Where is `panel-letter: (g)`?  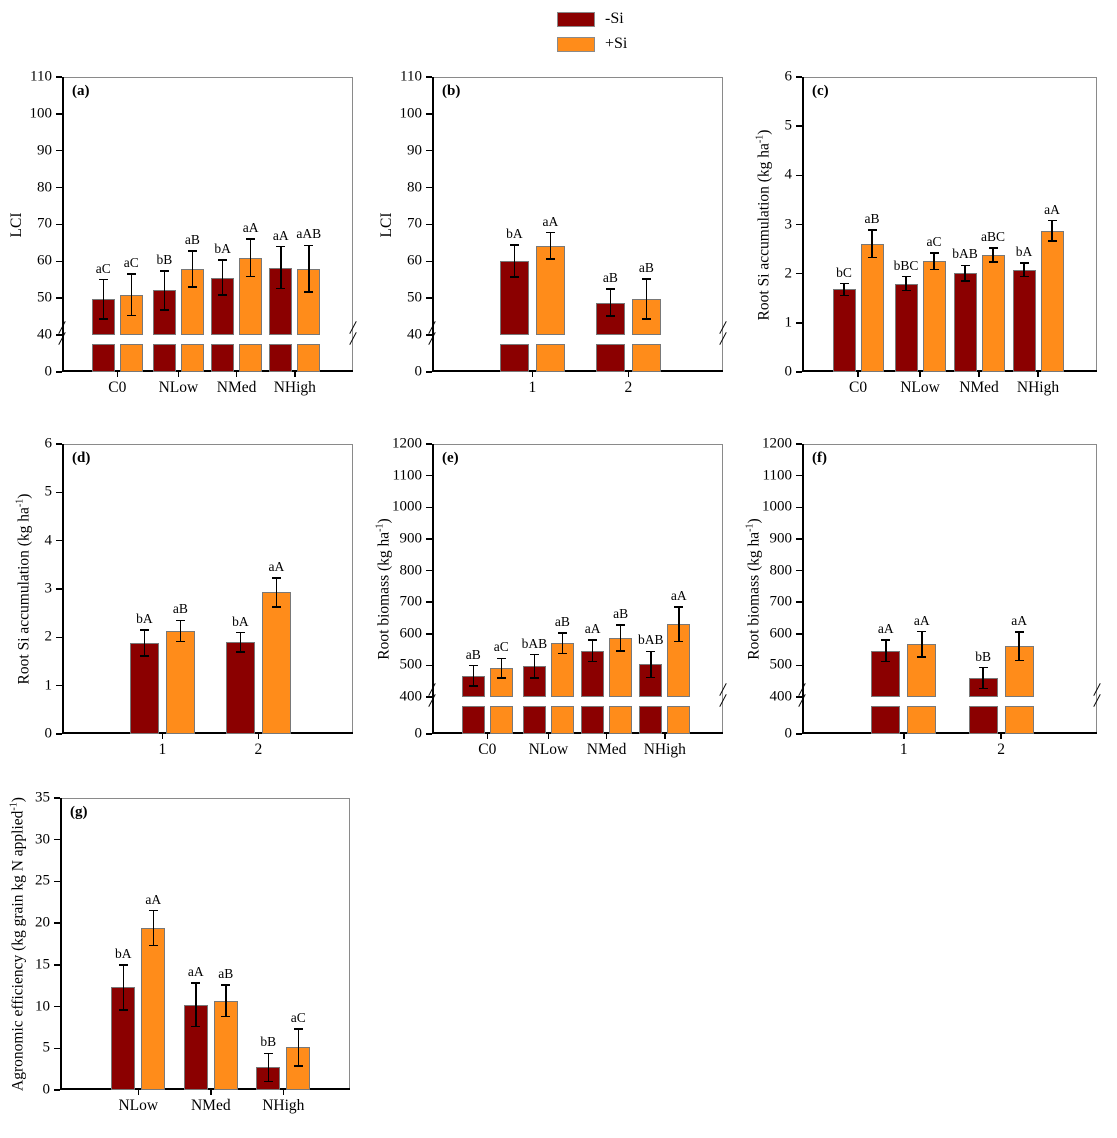 panel-letter: (g) is located at coordinates (79, 812).